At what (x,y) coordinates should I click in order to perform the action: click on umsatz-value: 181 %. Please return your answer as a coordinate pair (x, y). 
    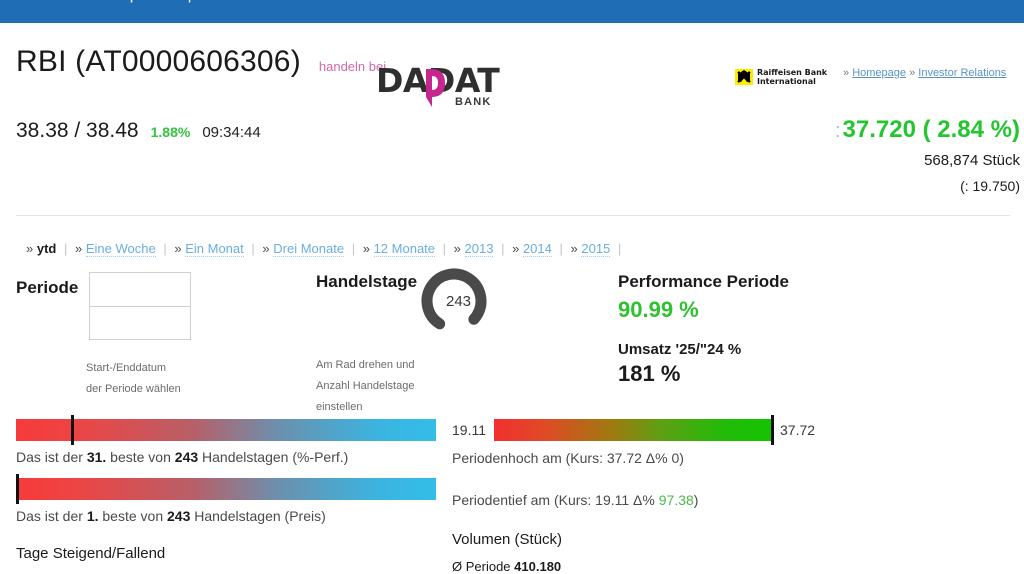
    Looking at the image, I should click on (649, 373).